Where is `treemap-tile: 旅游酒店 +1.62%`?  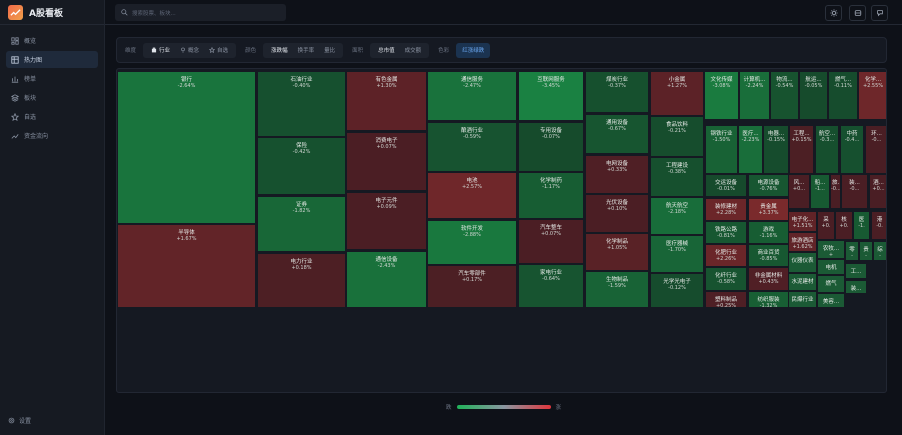
treemap-tile: 旅游酒店 +1.62% is located at coordinates (802, 242).